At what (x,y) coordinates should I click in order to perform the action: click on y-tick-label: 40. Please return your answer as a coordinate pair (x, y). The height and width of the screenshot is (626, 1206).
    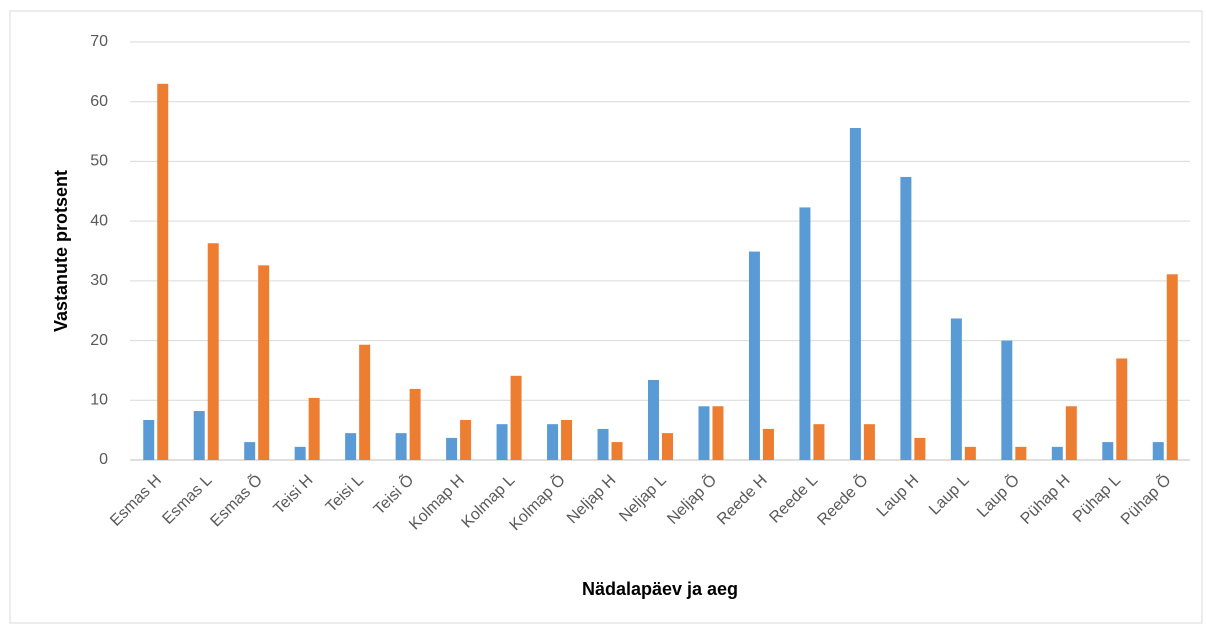
    Looking at the image, I should click on (99, 220).